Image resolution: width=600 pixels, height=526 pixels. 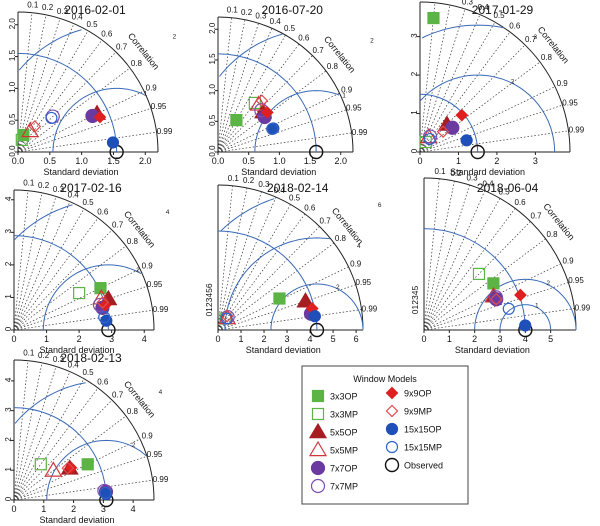 What do you see at coordinates (18, 161) in the screenshot?
I see `x-tick-label: 0.0` at bounding box center [18, 161].